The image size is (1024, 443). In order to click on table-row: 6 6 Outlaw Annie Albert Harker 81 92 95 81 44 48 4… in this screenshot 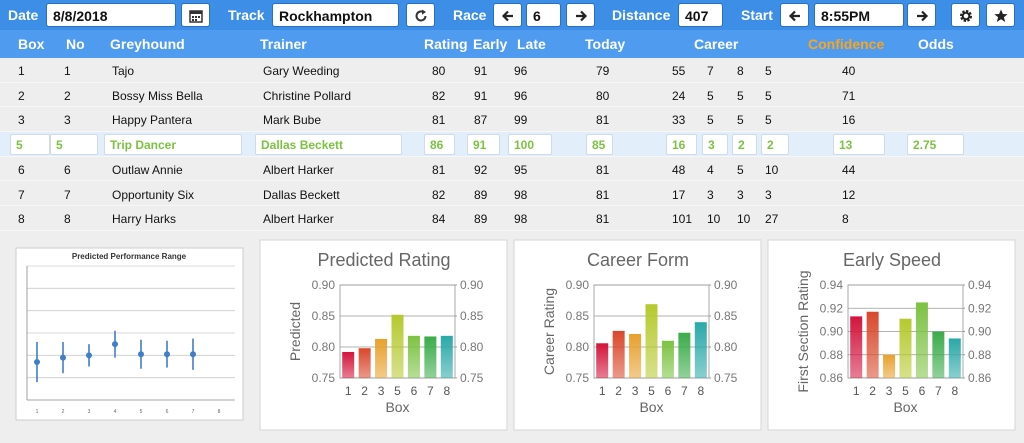, I will do `click(512, 169)`.